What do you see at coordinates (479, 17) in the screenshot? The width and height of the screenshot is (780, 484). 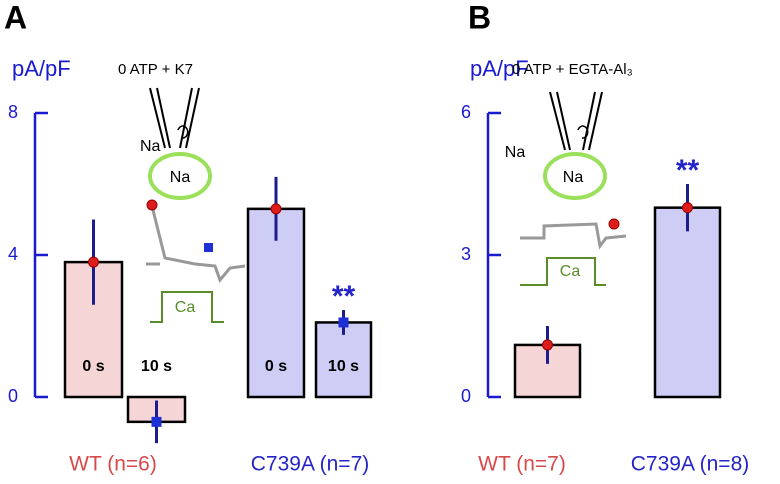 I see `panel-letter: B` at bounding box center [479, 17].